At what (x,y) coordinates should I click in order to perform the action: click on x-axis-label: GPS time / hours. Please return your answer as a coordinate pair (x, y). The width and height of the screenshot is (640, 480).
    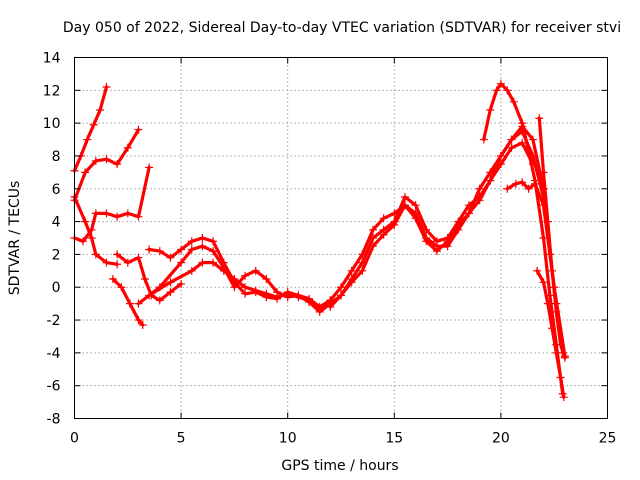
    Looking at the image, I should click on (339, 466).